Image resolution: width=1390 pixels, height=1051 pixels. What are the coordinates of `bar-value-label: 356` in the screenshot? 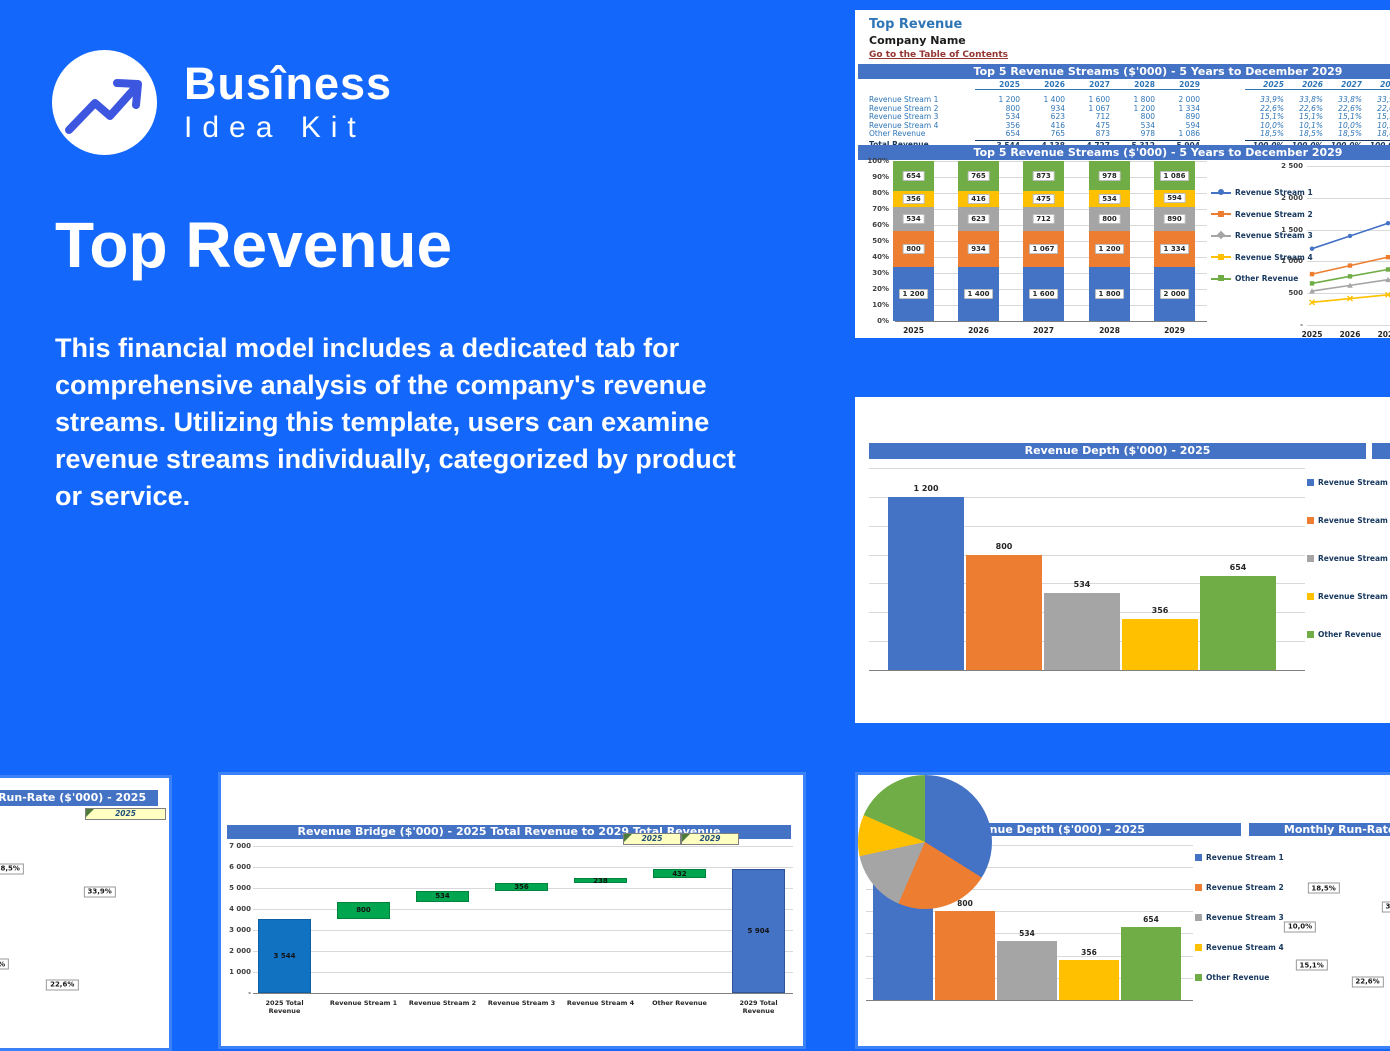 It's located at (1160, 610).